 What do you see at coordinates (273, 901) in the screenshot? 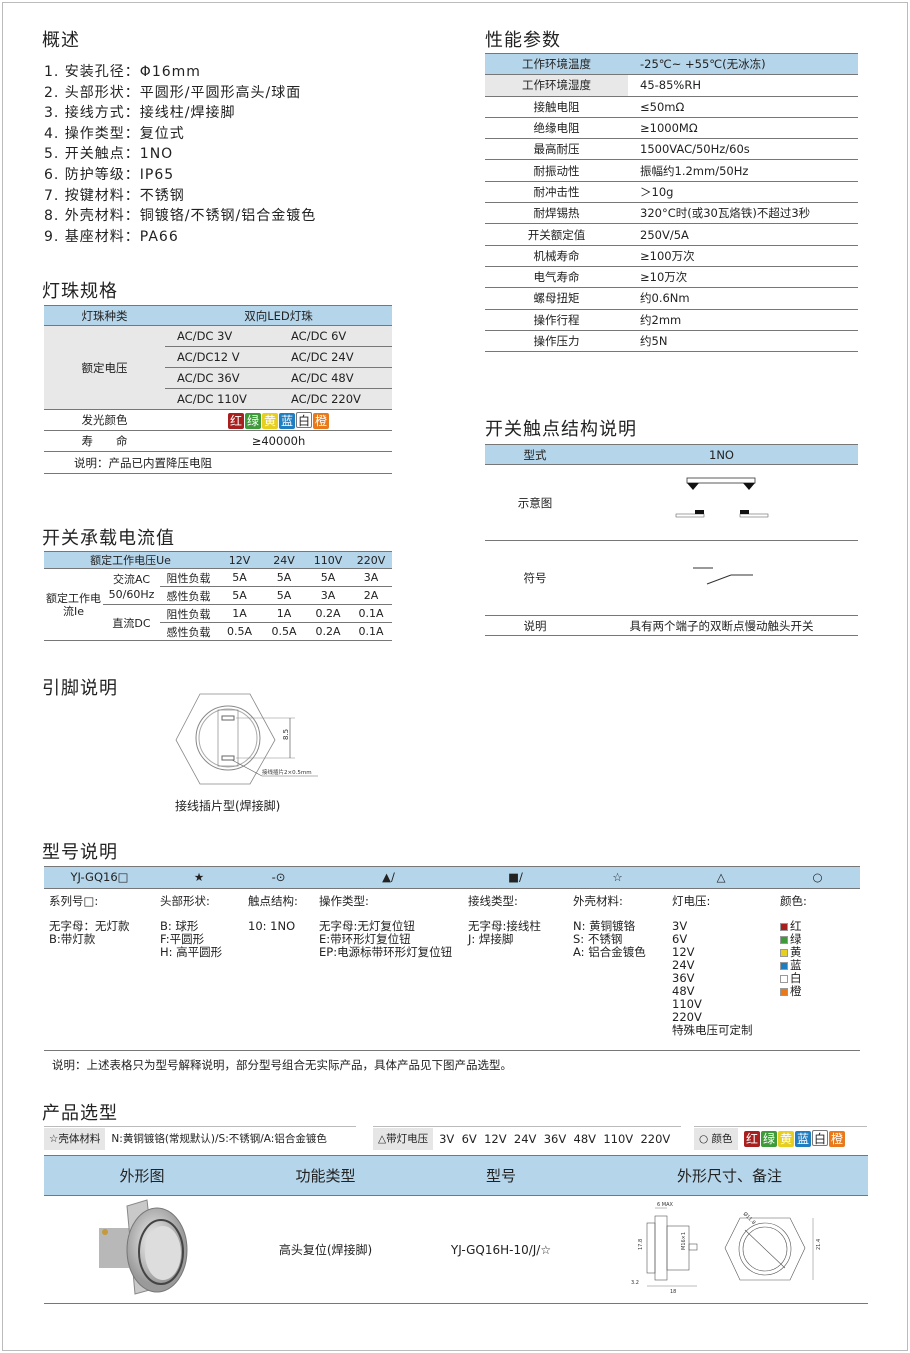
I see `column-title: 触点结构:` at bounding box center [273, 901].